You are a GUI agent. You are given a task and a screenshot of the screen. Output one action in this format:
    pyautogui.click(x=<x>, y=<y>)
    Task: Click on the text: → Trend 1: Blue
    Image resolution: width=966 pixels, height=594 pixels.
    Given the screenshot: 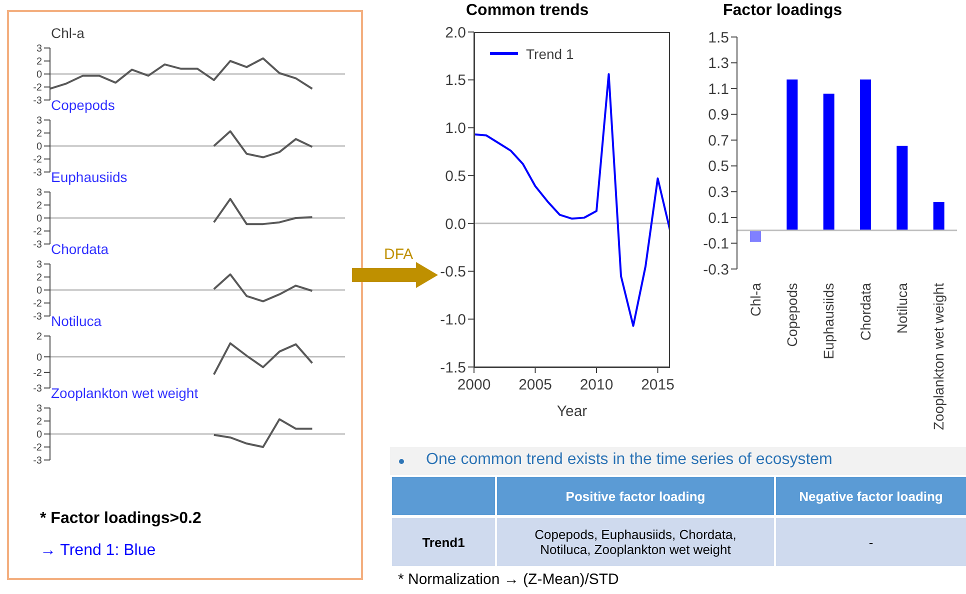 What is the action you would take?
    pyautogui.click(x=98, y=551)
    